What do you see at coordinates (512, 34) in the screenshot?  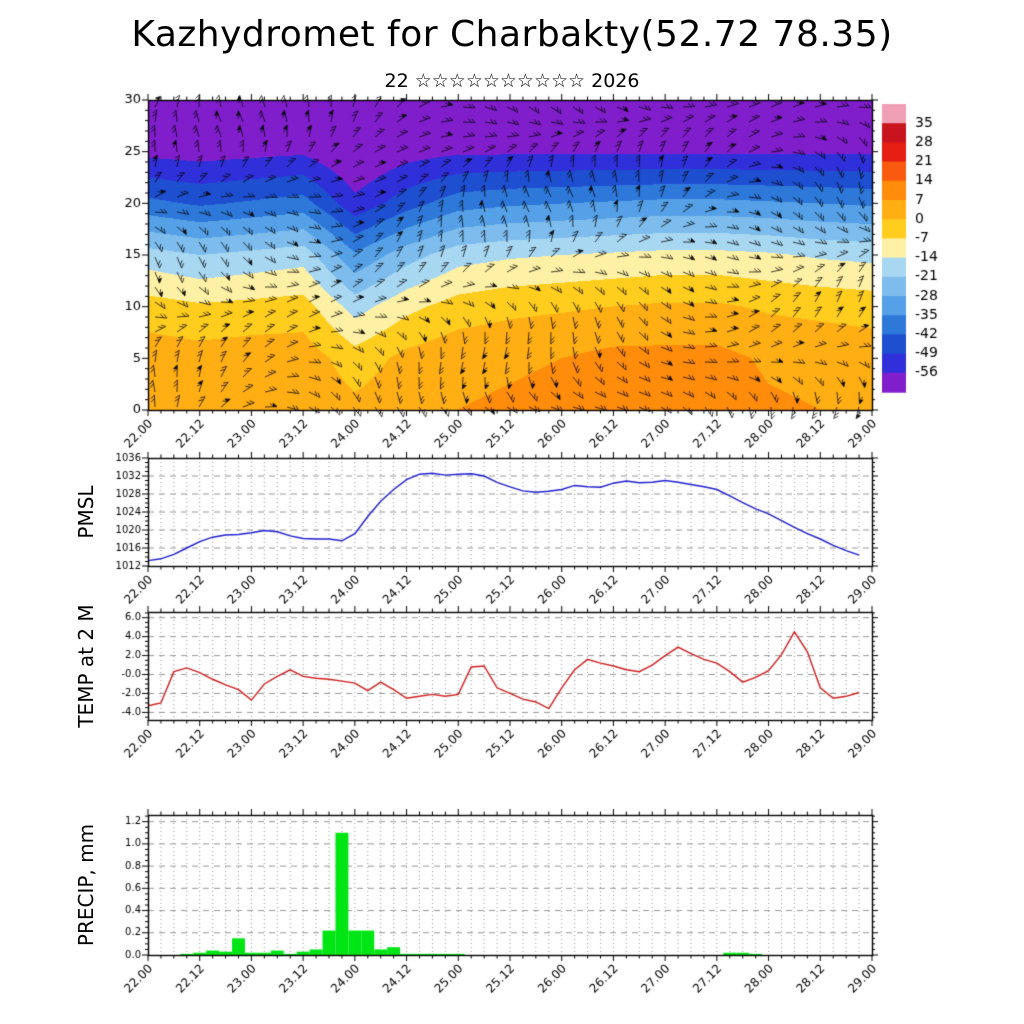 I see `page-title: Kazhydromet for Charbakty(52.72 78.35)` at bounding box center [512, 34].